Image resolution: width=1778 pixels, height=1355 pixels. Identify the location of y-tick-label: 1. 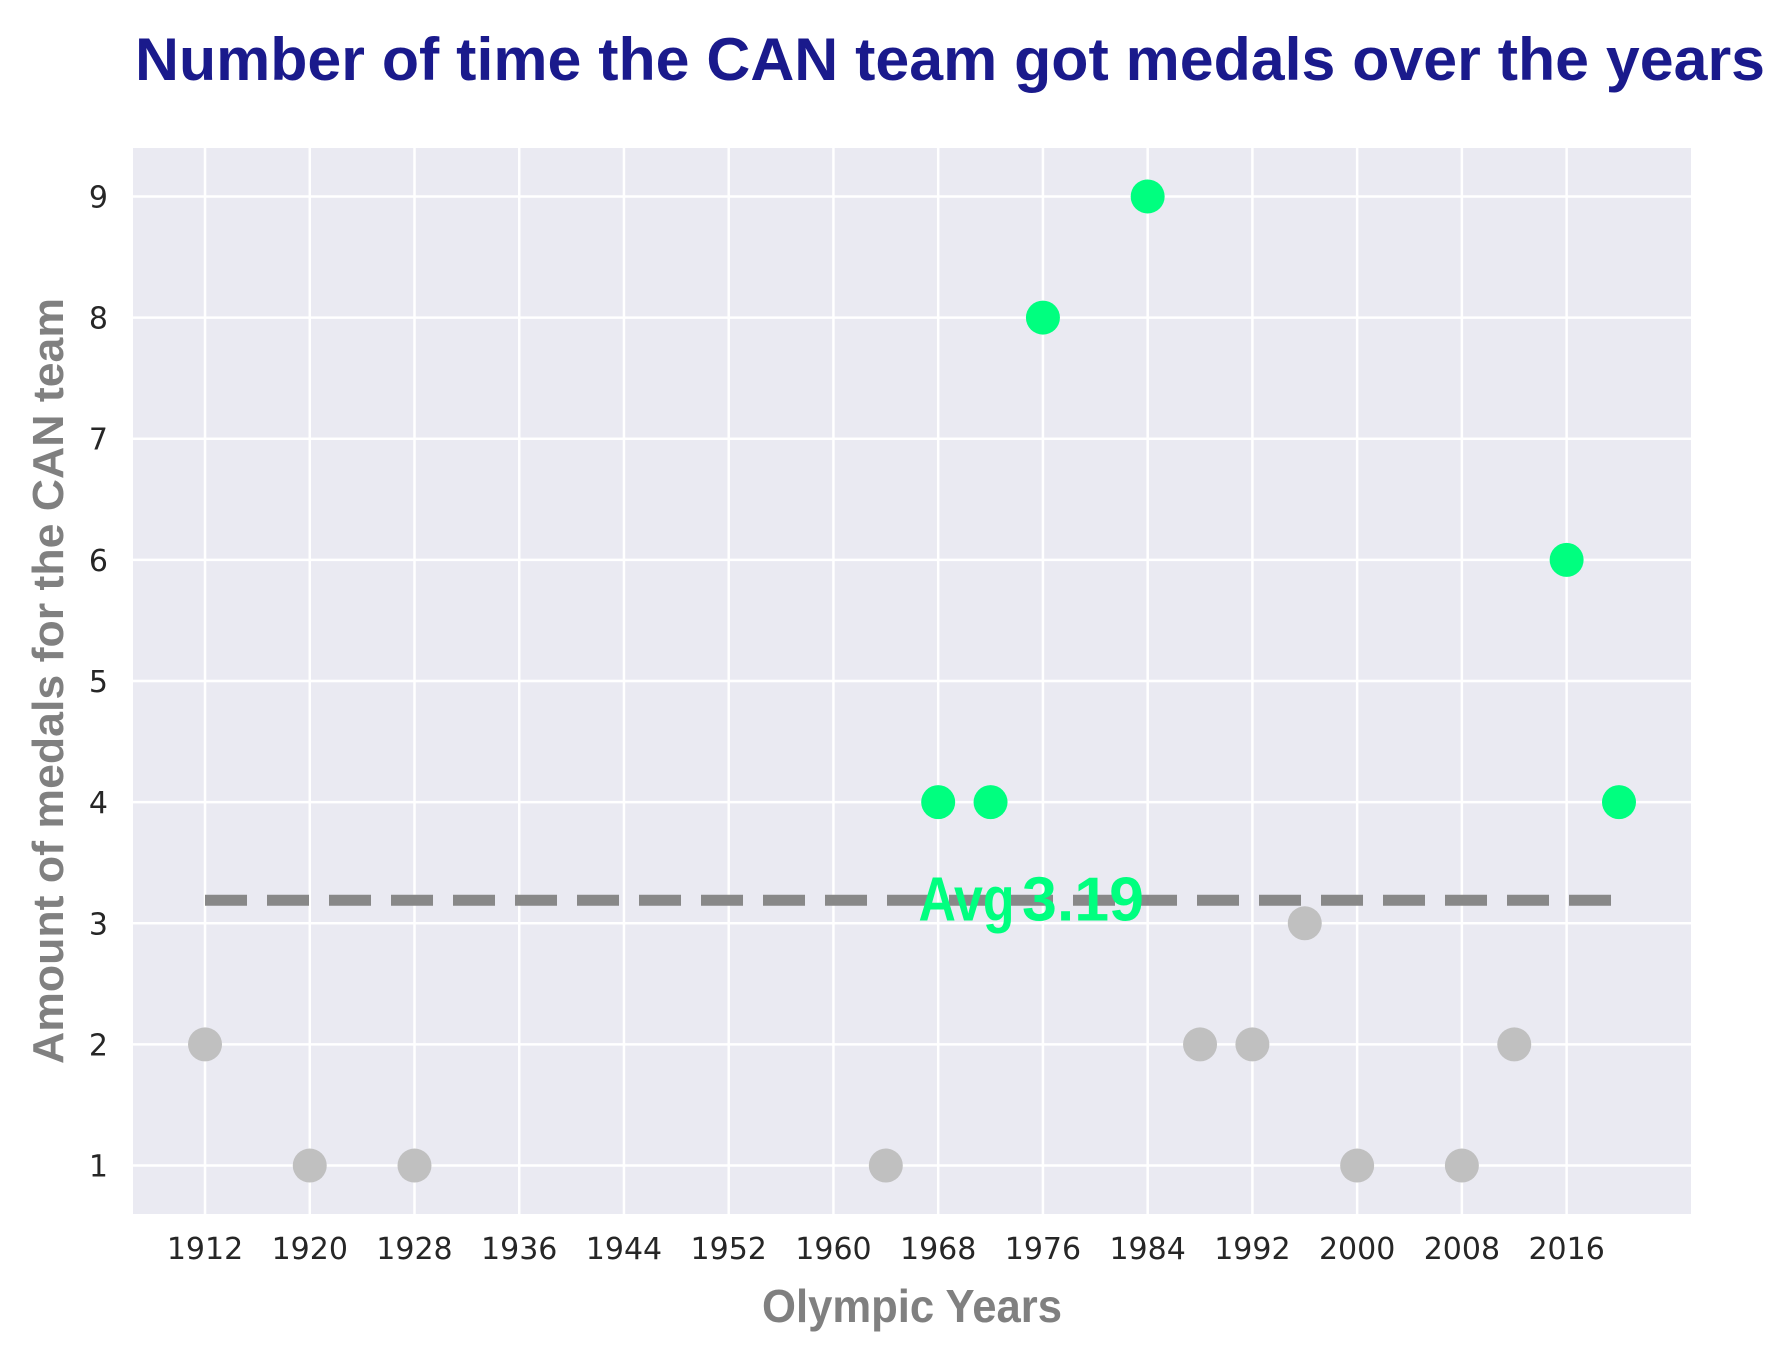
(98, 1167).